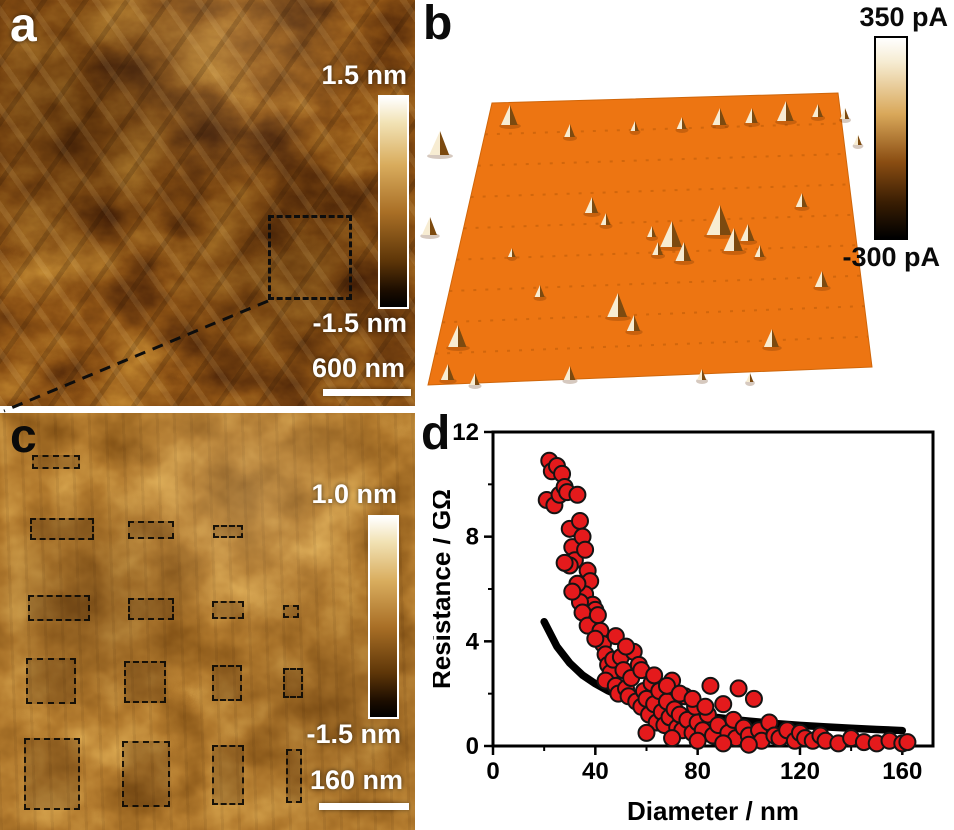  Describe the element at coordinates (465, 432) in the screenshot. I see `svg-text: 12` at that location.